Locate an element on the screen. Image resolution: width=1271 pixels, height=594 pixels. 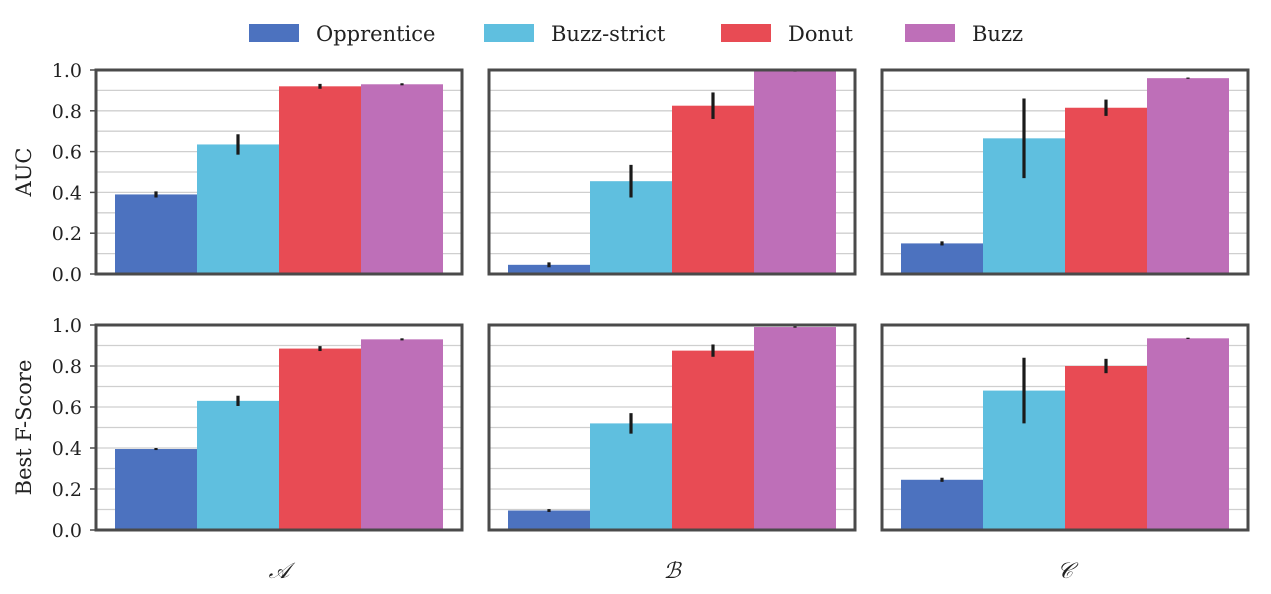
y-axis-label: Best F-Score is located at coordinates (24, 428).